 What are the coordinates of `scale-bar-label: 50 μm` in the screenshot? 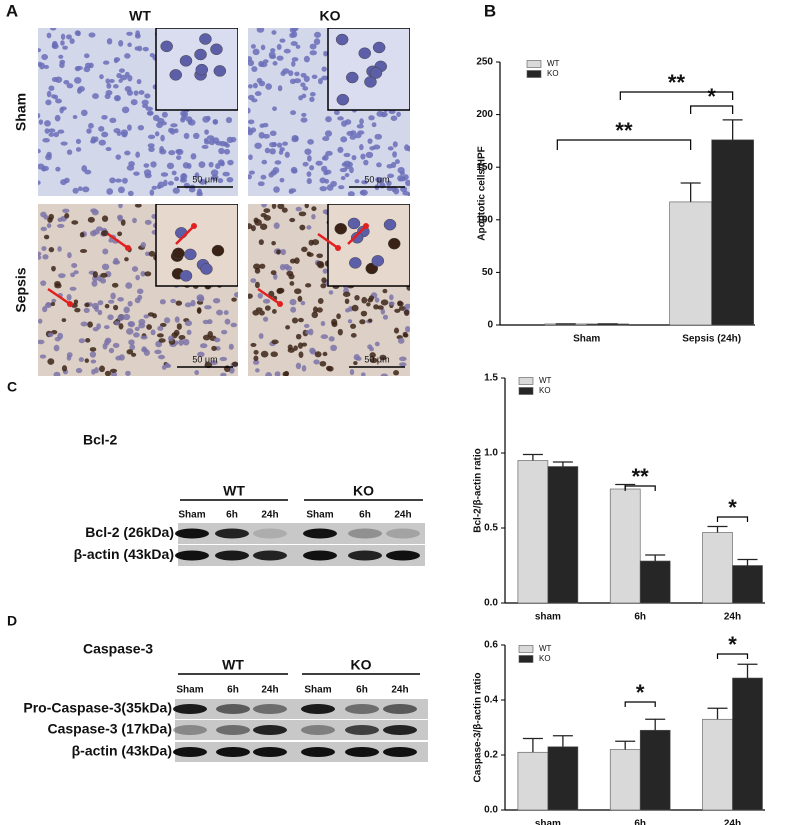 It's located at (376, 179).